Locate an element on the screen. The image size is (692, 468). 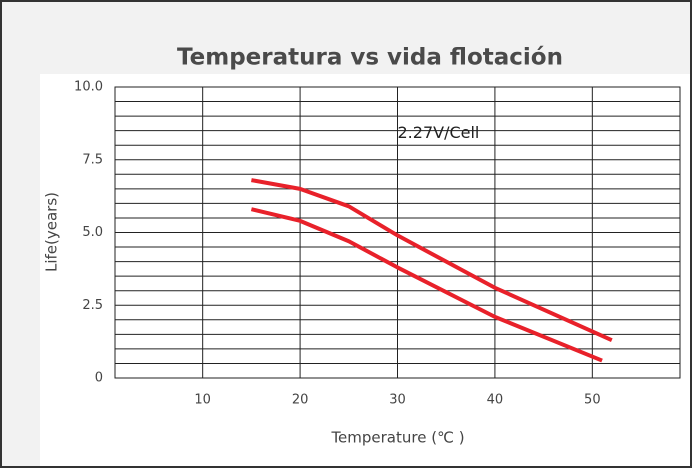
x-tick-label: 30 is located at coordinates (397, 400).